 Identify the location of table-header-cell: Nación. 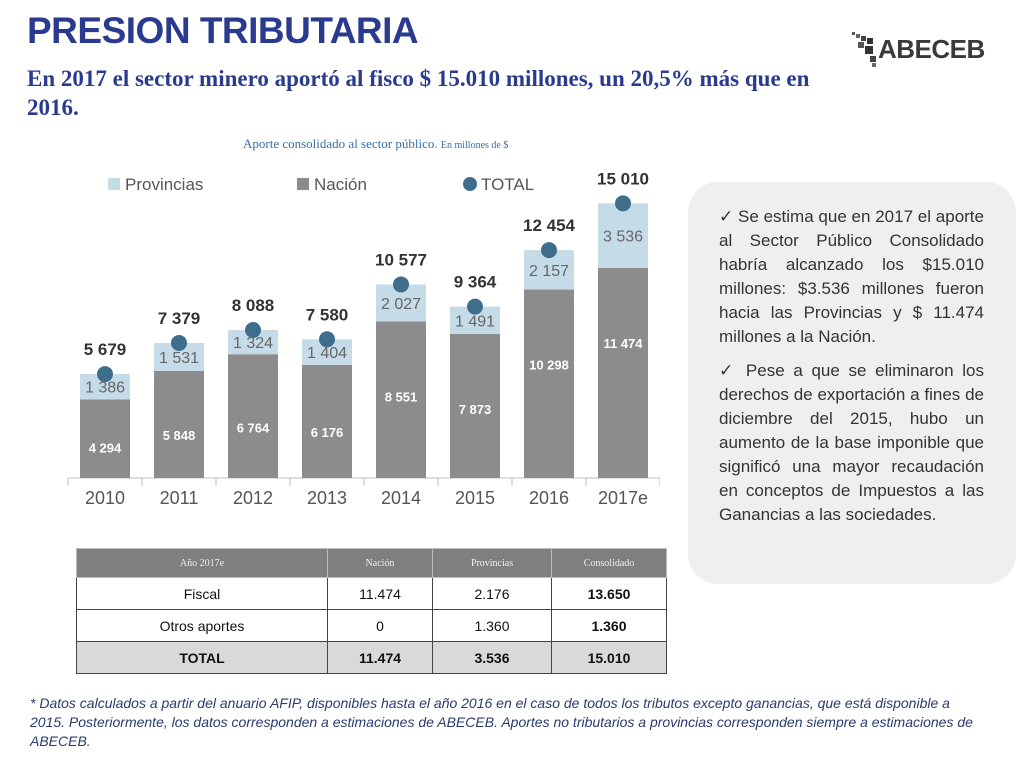
(380, 563).